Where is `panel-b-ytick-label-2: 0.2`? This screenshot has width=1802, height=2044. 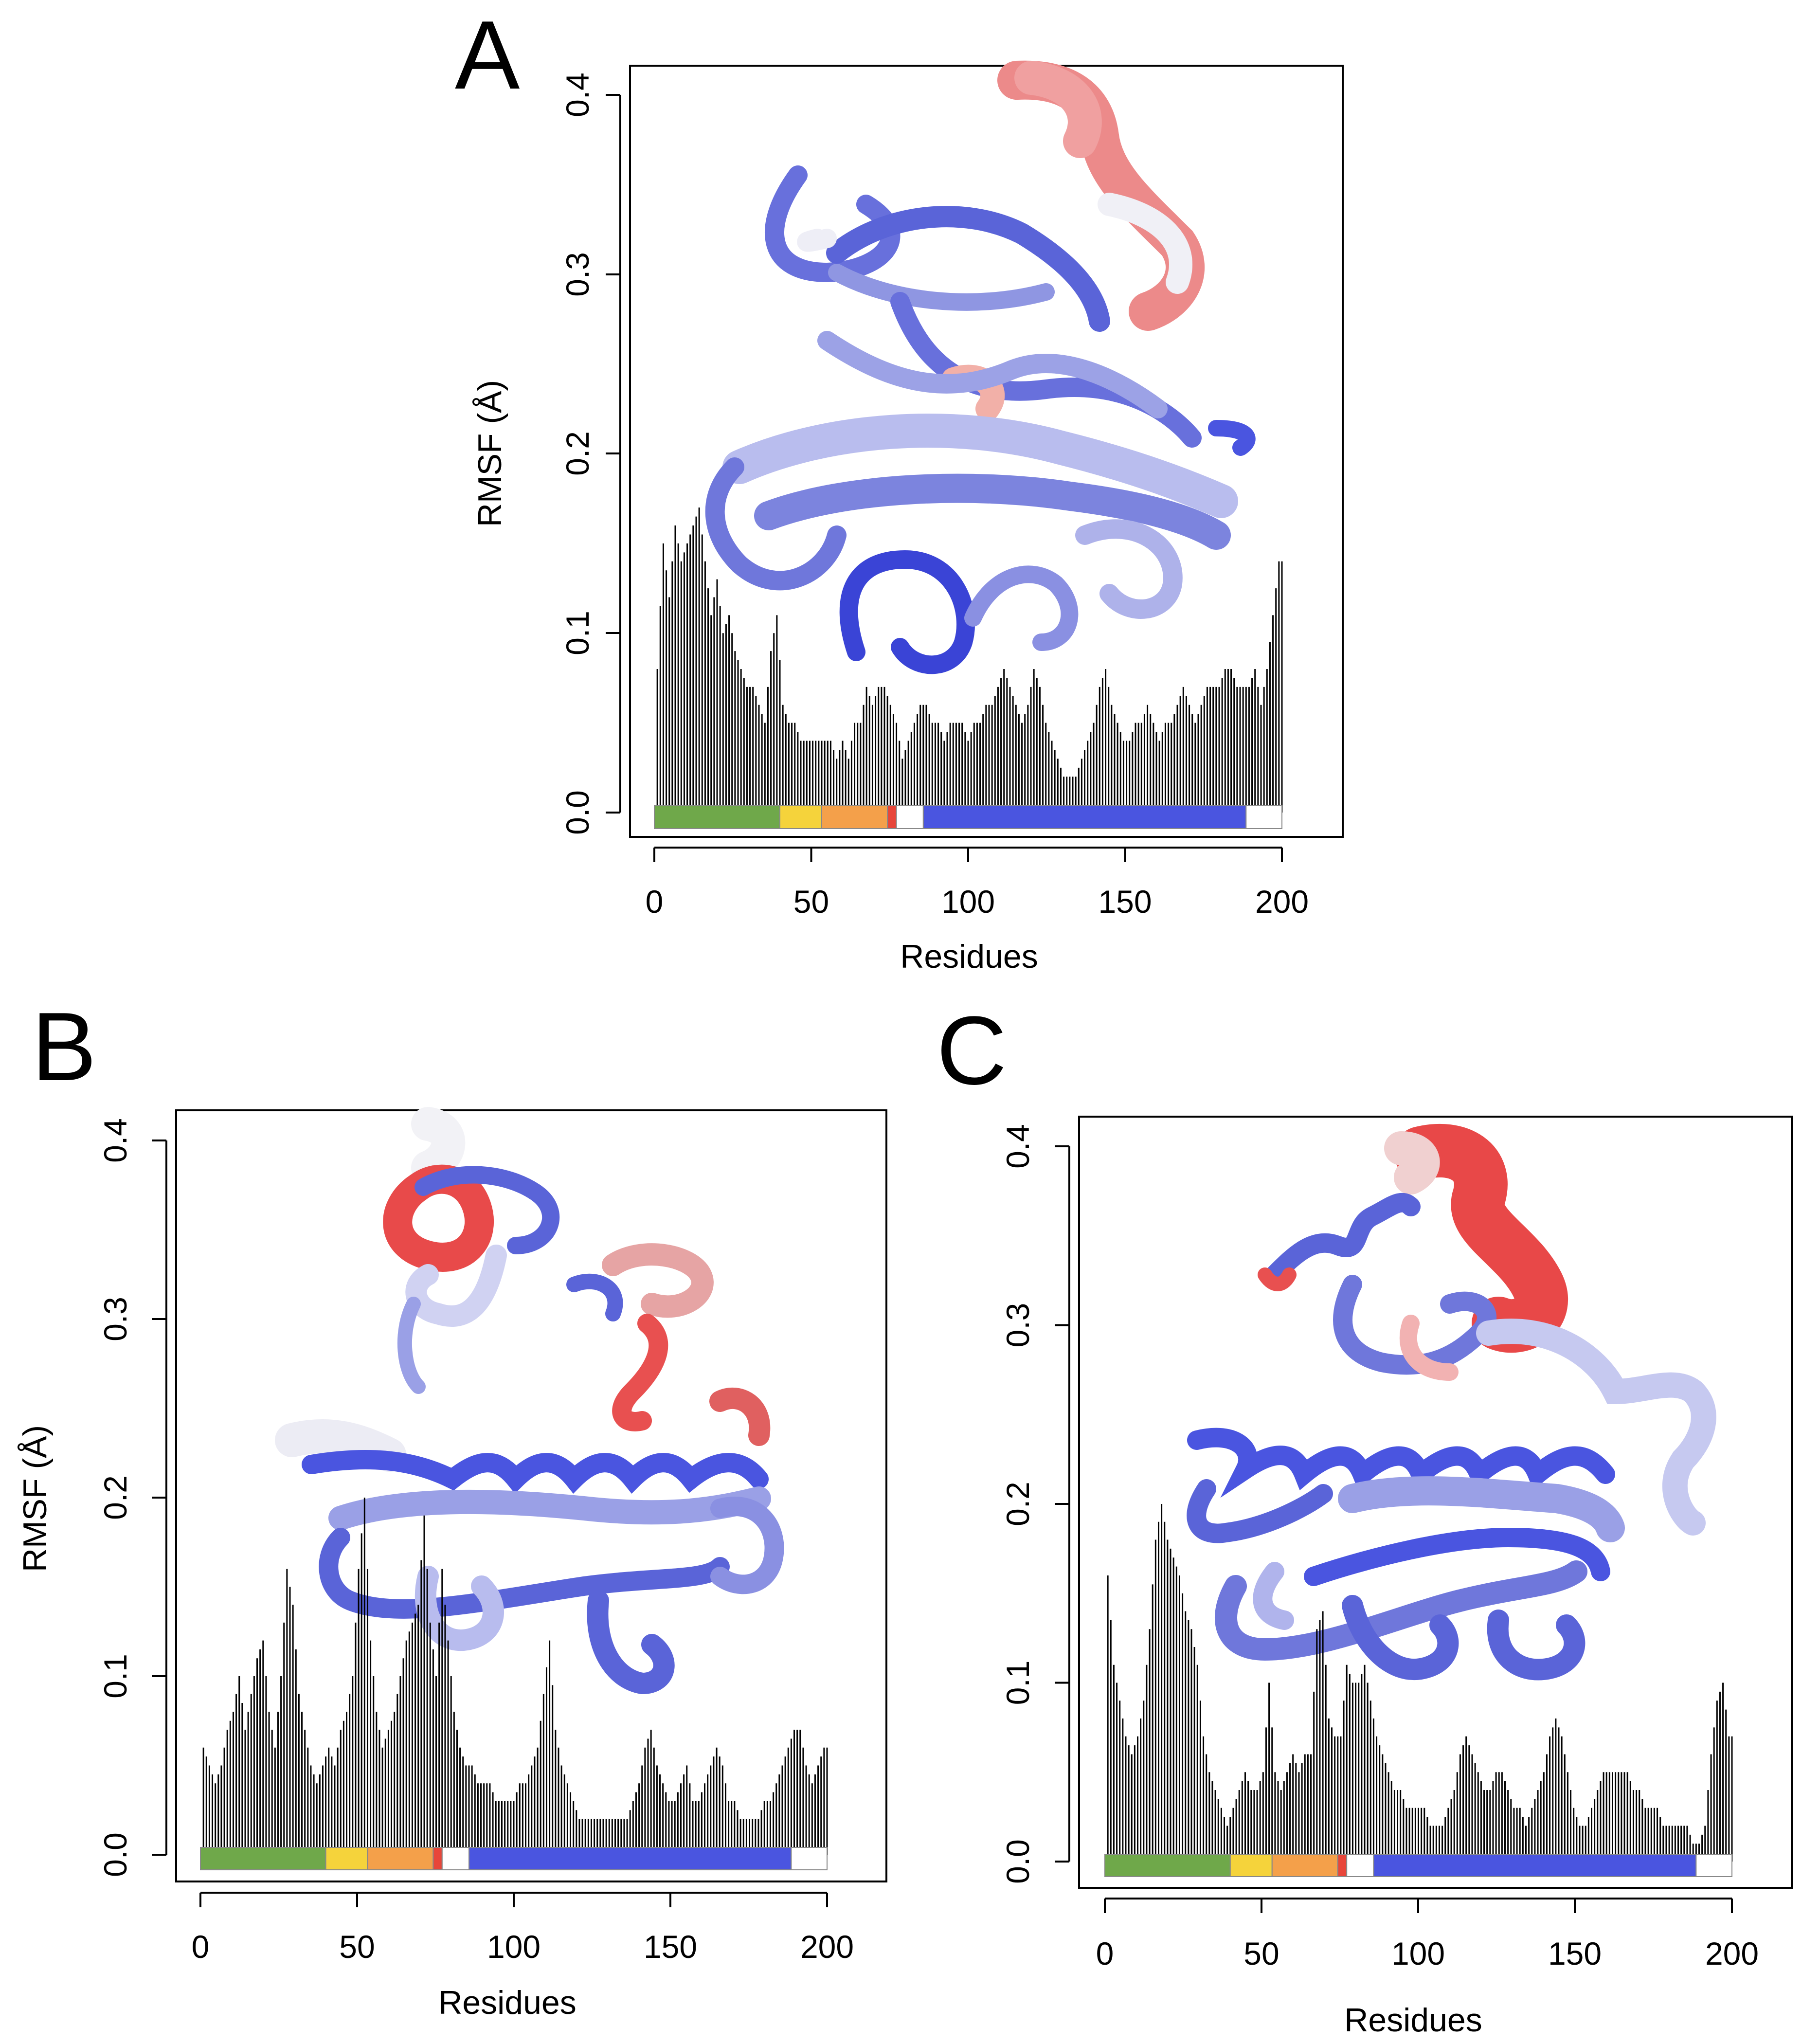 panel-b-ytick-label-2: 0.2 is located at coordinates (115, 1498).